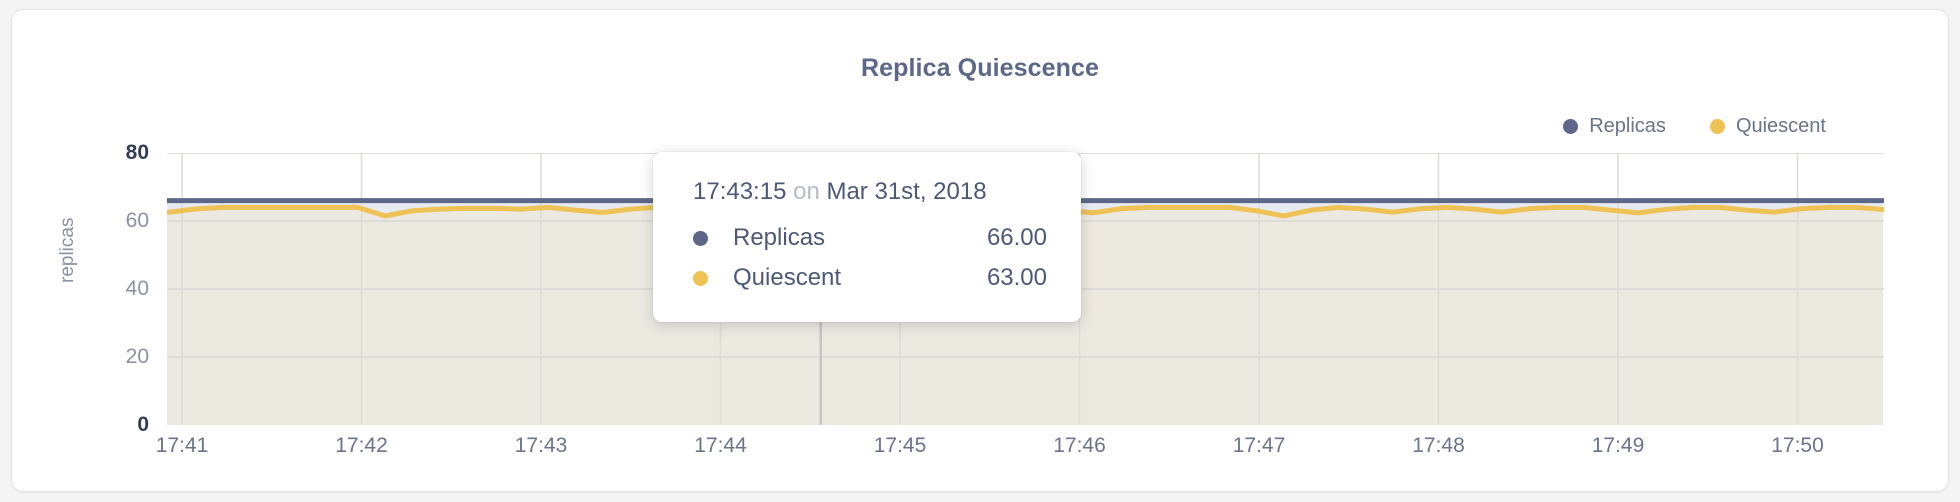 The width and height of the screenshot is (1960, 502). Describe the element at coordinates (1438, 445) in the screenshot. I see `x-tick-label: 17:48` at that location.